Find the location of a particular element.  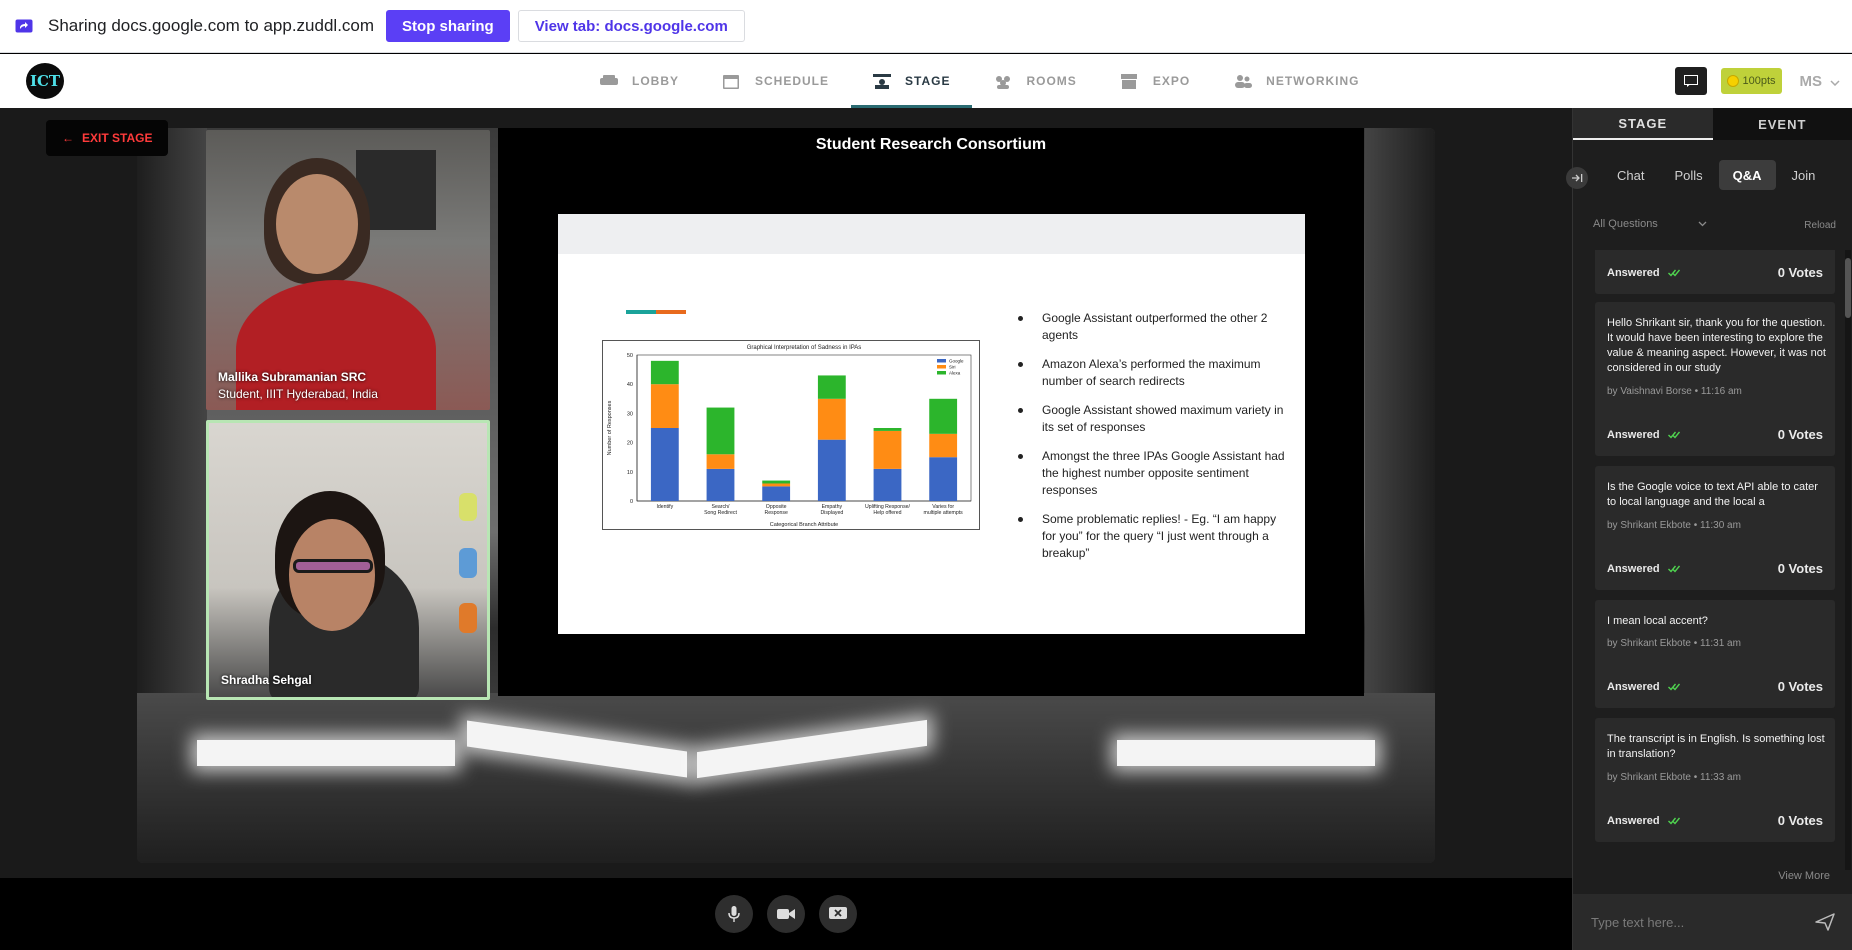

nav-item-networking: NETWORKING is located at coordinates (1296, 81).